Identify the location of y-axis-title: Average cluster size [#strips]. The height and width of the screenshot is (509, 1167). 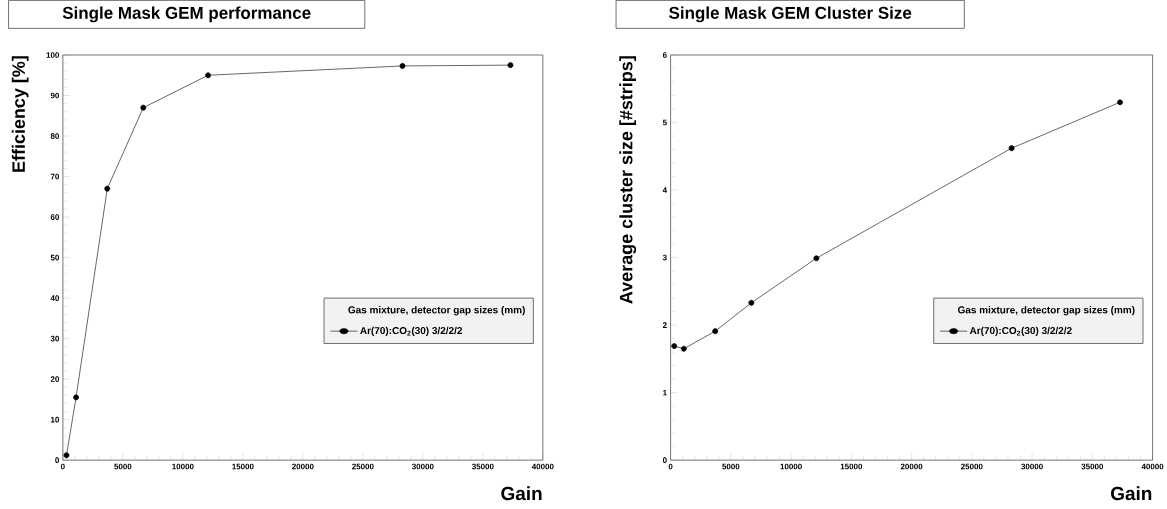
(628, 180).